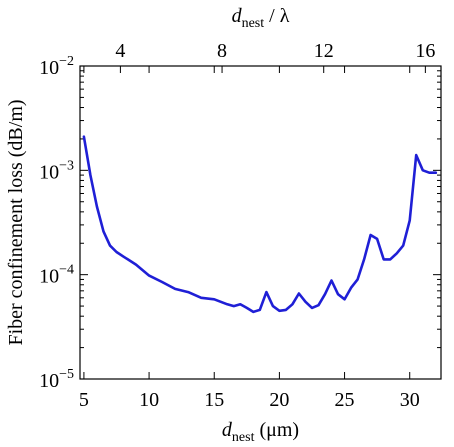 The width and height of the screenshot is (454, 447). Describe the element at coordinates (56, 66) in the screenshot. I see `y-tick-label: 10⁻²` at that location.